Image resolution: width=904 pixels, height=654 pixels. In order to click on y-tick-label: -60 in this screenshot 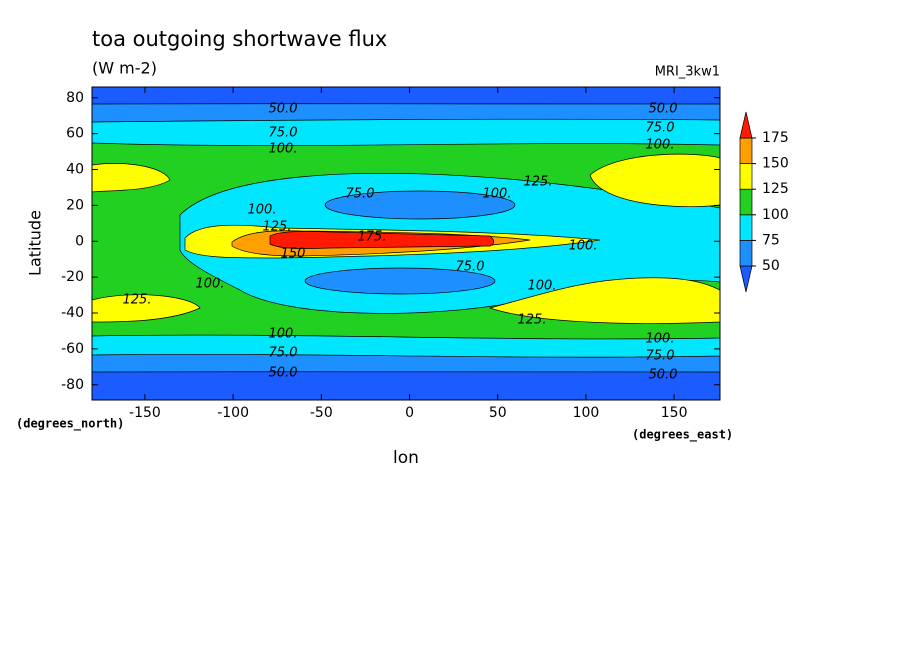, I will do `click(72, 349)`.